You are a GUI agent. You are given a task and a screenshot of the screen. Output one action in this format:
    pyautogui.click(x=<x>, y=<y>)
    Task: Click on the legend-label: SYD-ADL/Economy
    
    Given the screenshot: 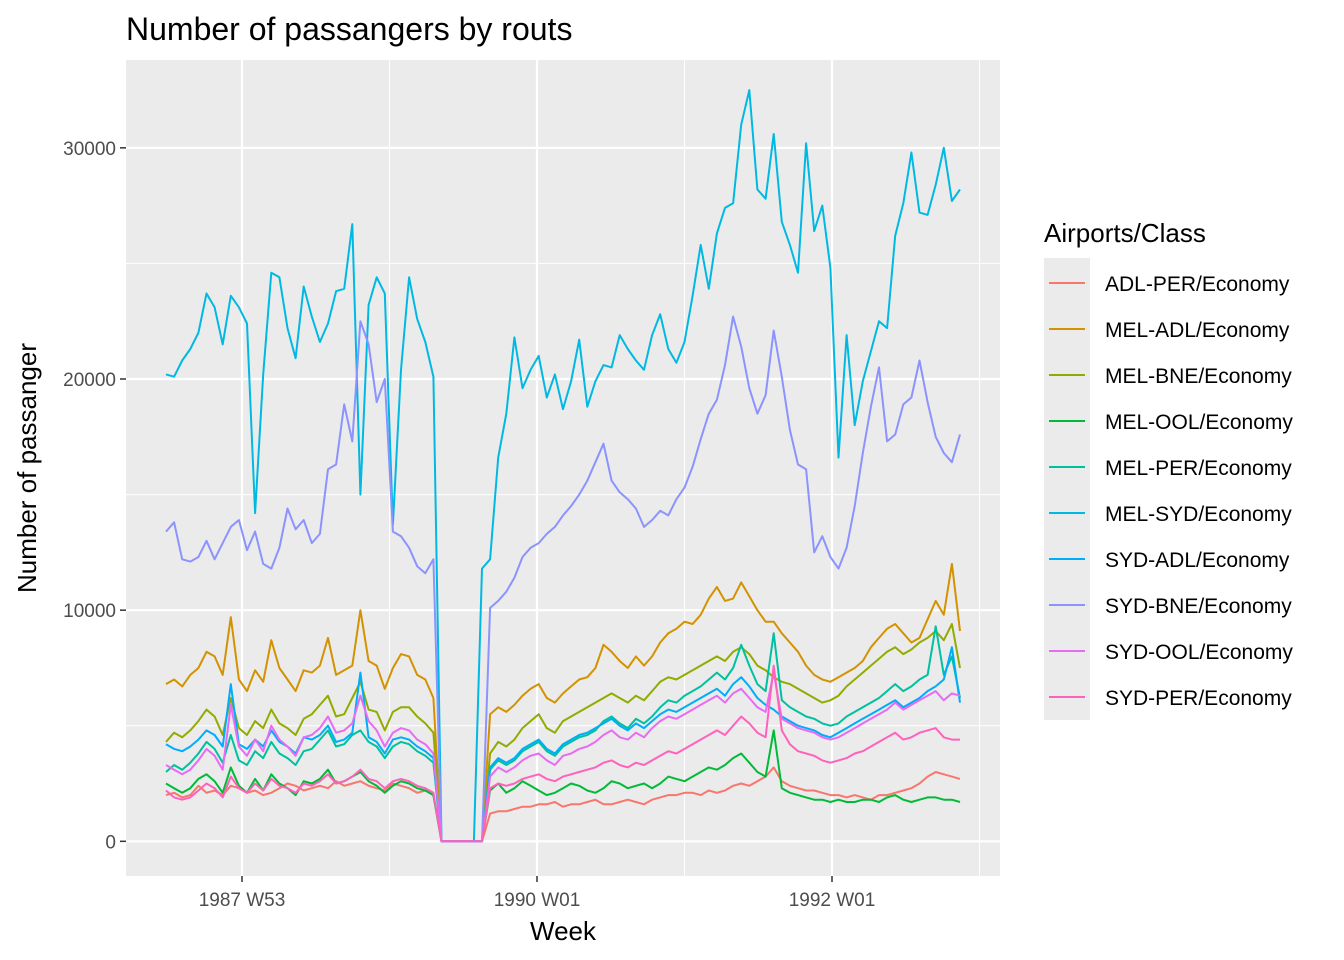 What is the action you would take?
    pyautogui.click(x=1197, y=560)
    